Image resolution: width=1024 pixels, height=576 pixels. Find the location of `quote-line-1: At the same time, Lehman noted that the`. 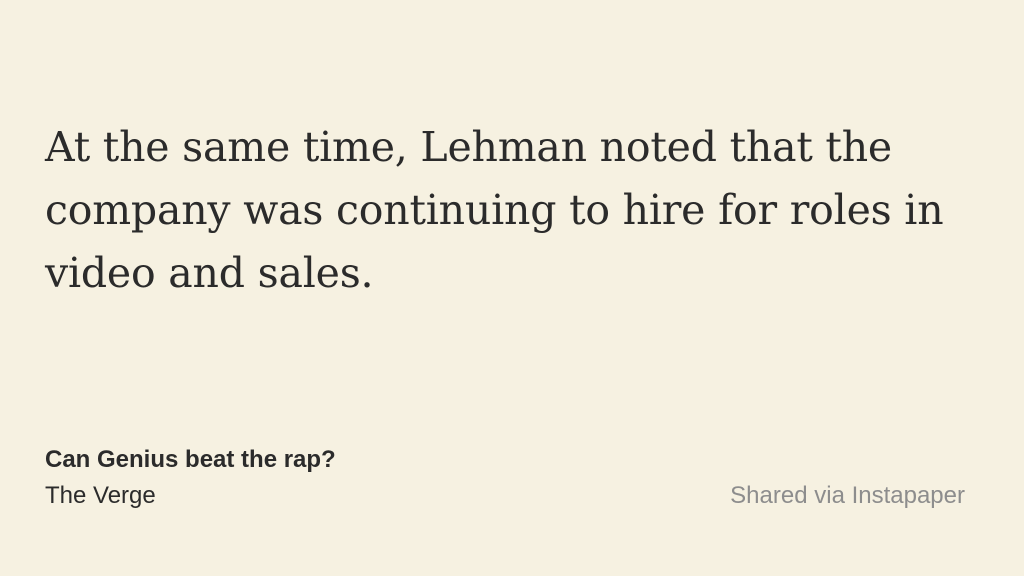

quote-line-1: At the same time, Lehman noted that the is located at coordinates (468, 147).